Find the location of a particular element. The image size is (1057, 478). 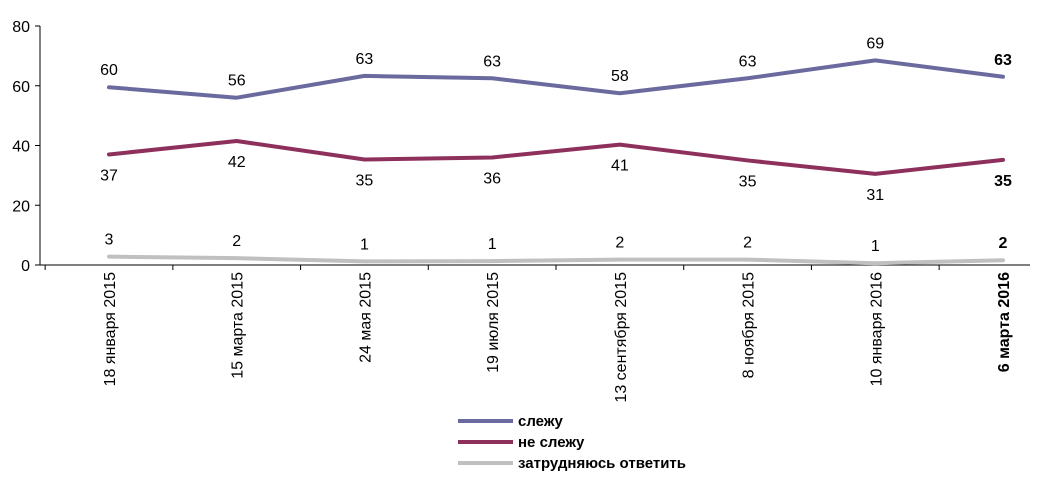

x-tick-label: 6 марта 2016 is located at coordinates (1004, 322).